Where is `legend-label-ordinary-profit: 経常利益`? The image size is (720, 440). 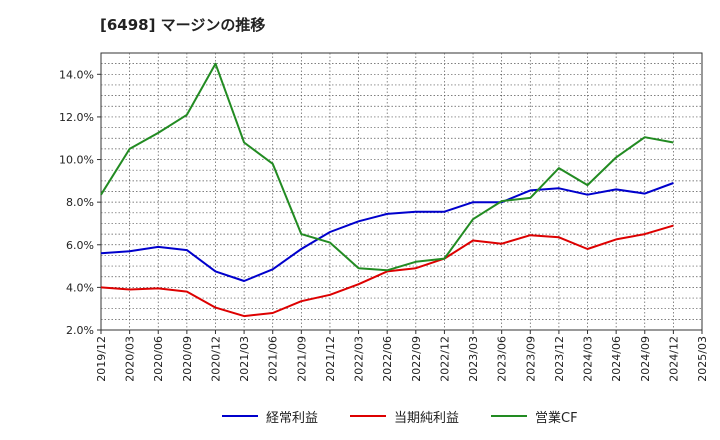 legend-label-ordinary-profit: 経常利益 is located at coordinates (292, 418).